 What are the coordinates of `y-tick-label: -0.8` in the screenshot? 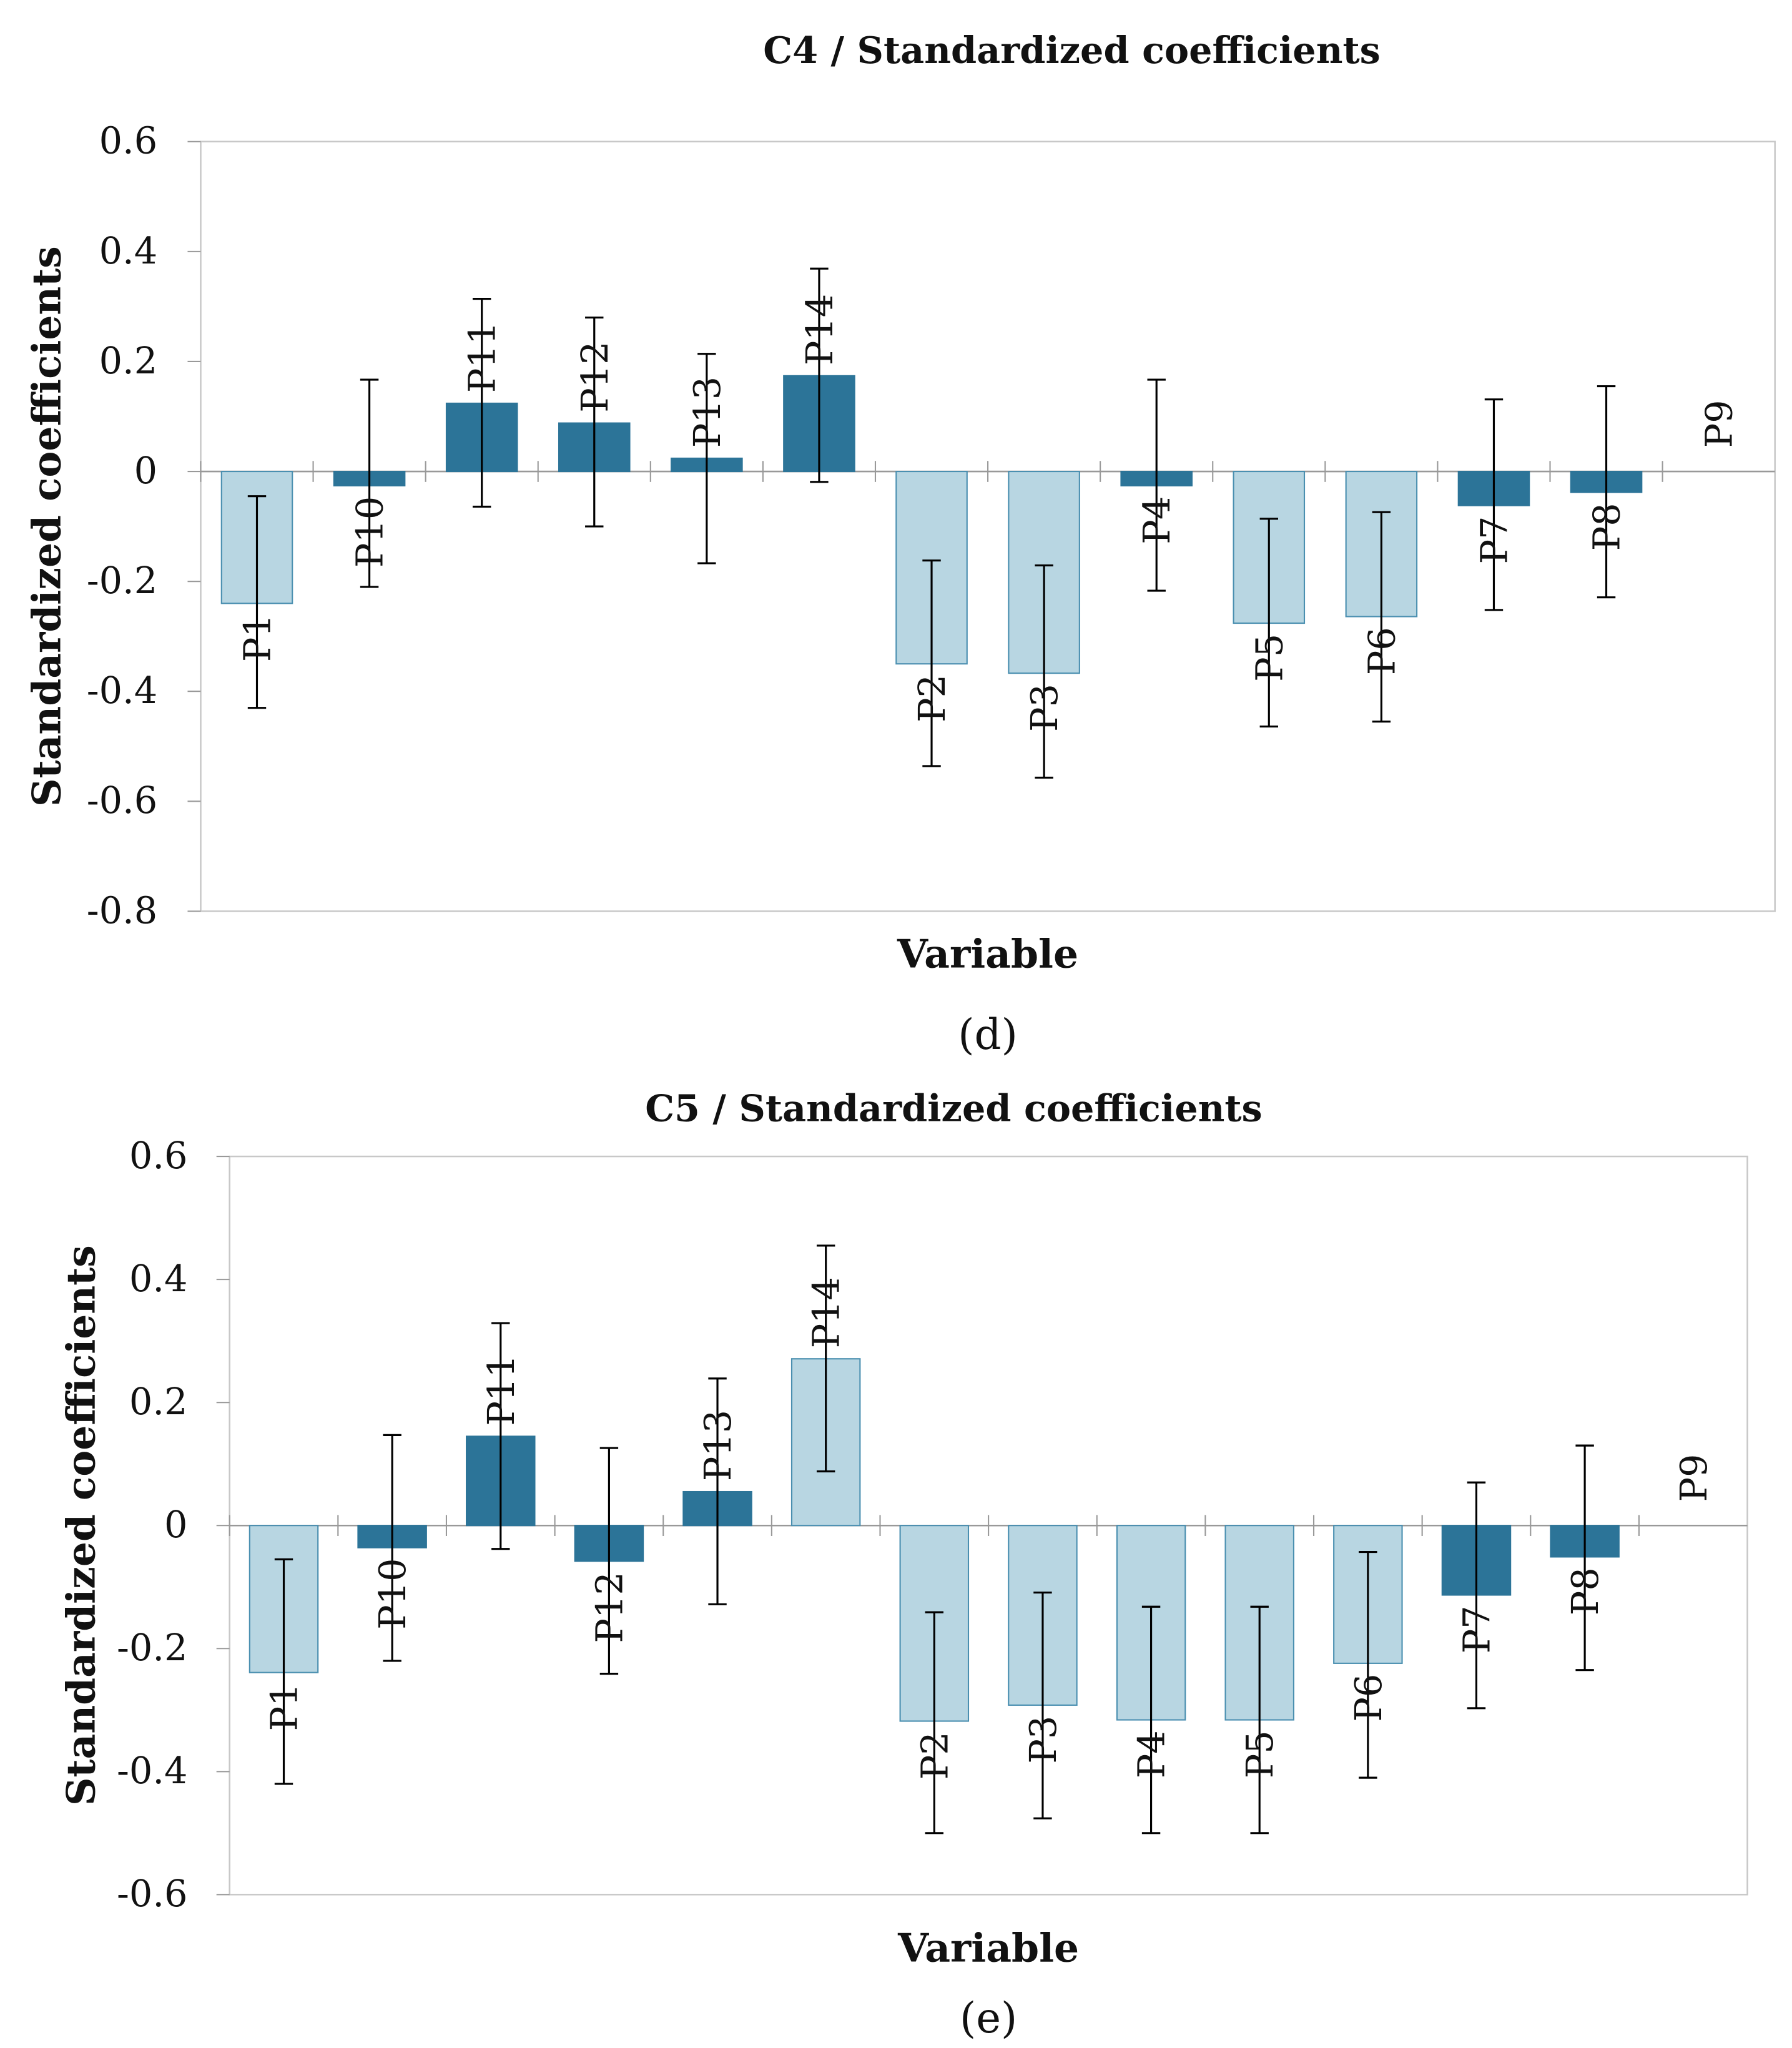 It's located at (122, 910).